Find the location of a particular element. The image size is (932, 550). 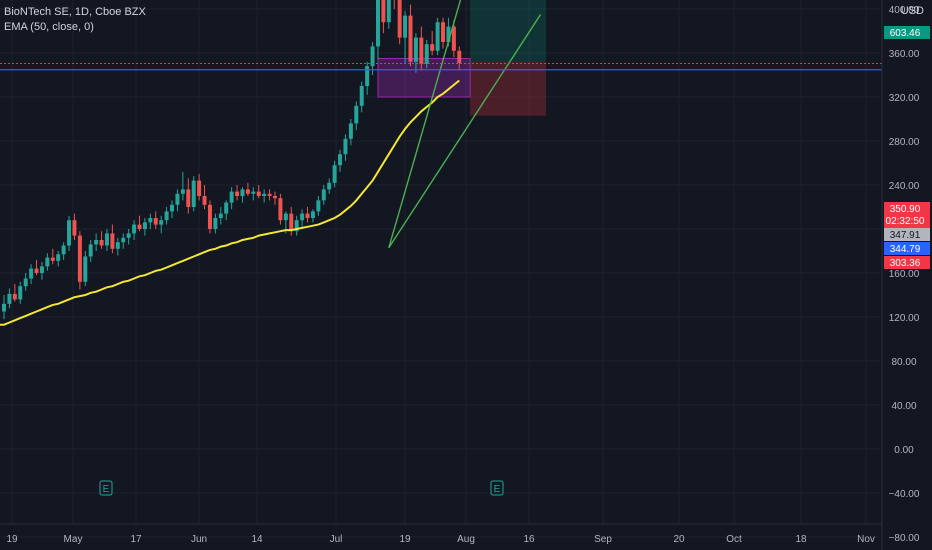

price-label: 350.90 is located at coordinates (905, 209).